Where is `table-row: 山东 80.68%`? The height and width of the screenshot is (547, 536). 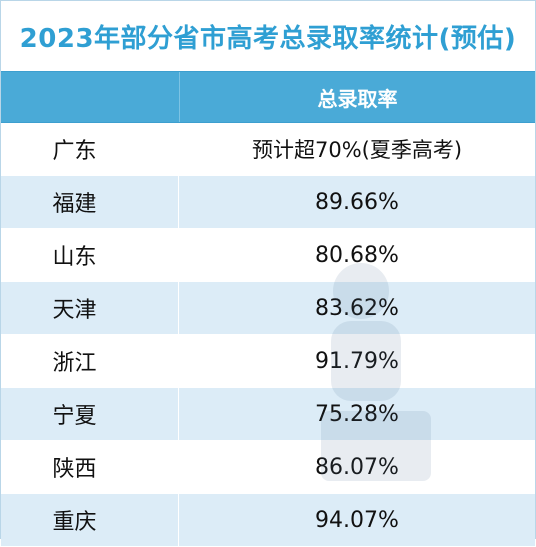 table-row: 山东 80.68% is located at coordinates (268, 255).